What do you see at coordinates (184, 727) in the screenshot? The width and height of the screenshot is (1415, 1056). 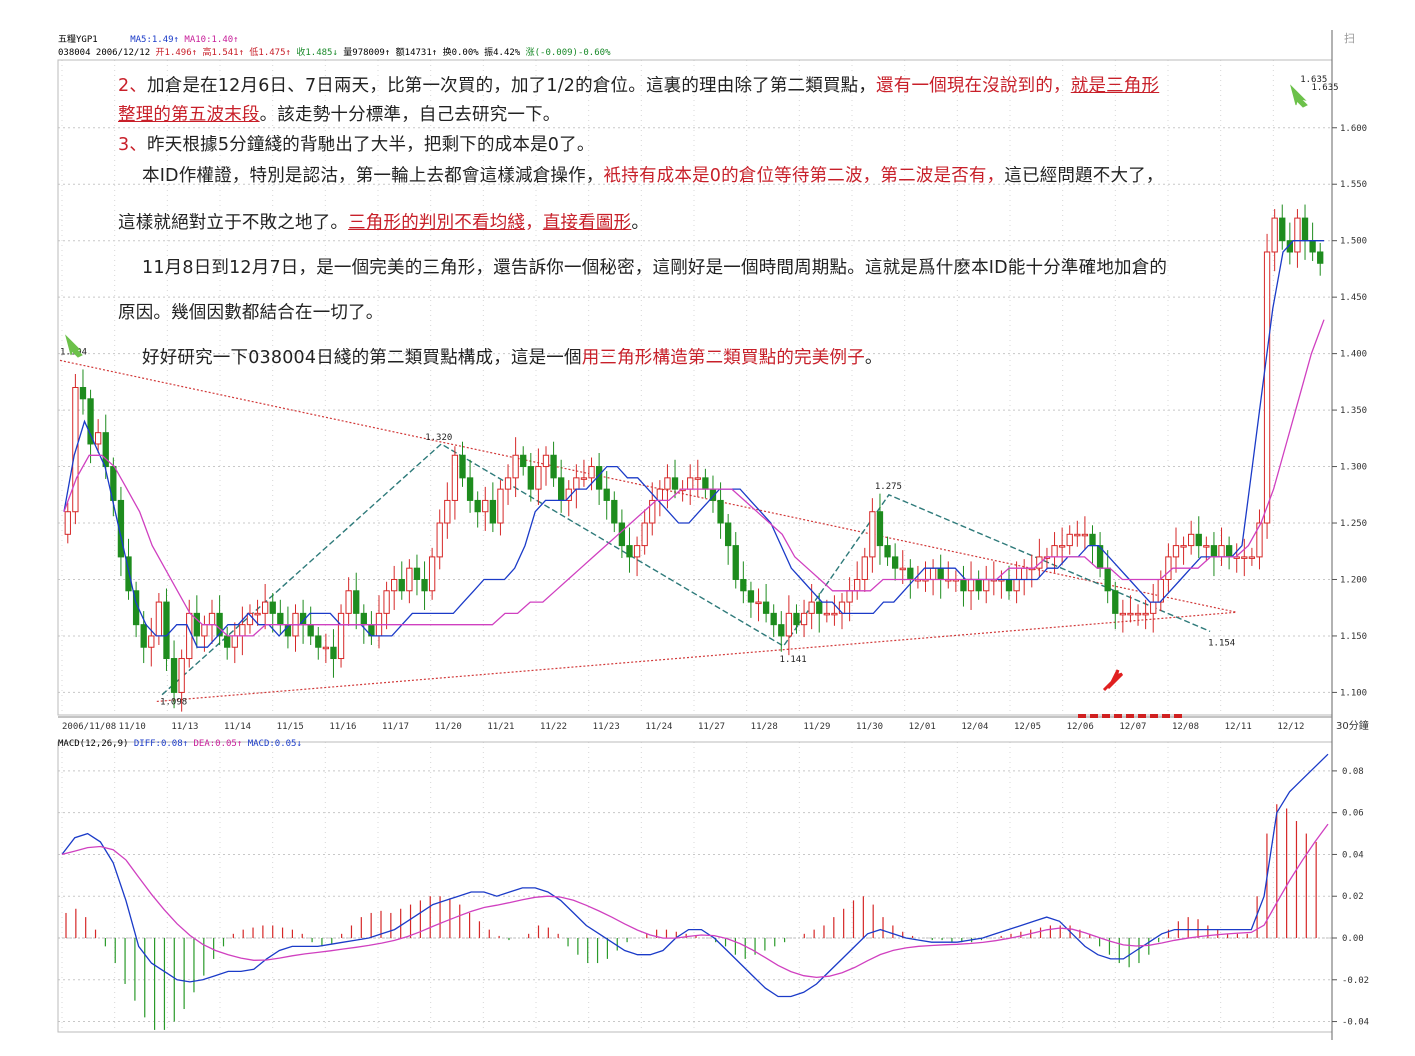 I see `x-tick-label: 11/13` at bounding box center [184, 727].